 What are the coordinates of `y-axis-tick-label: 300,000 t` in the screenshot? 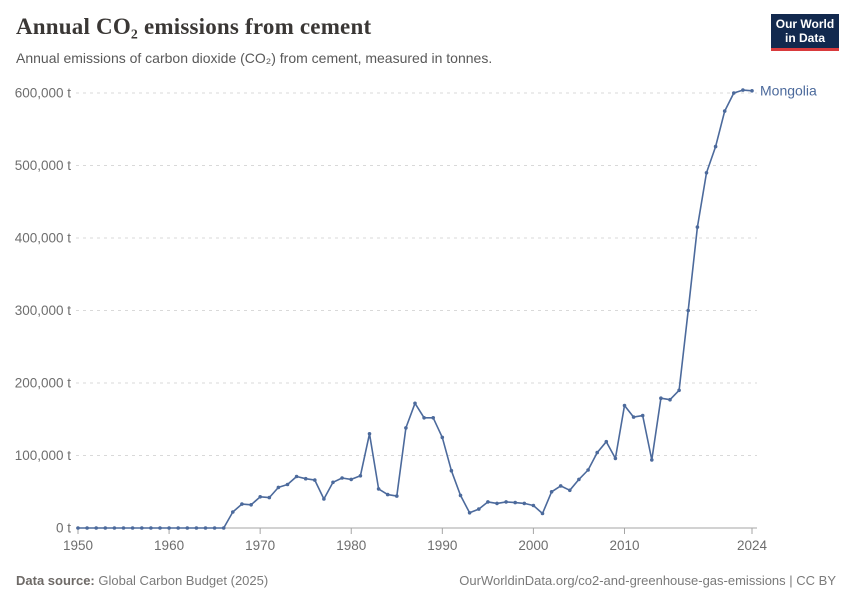 It's located at (43, 310).